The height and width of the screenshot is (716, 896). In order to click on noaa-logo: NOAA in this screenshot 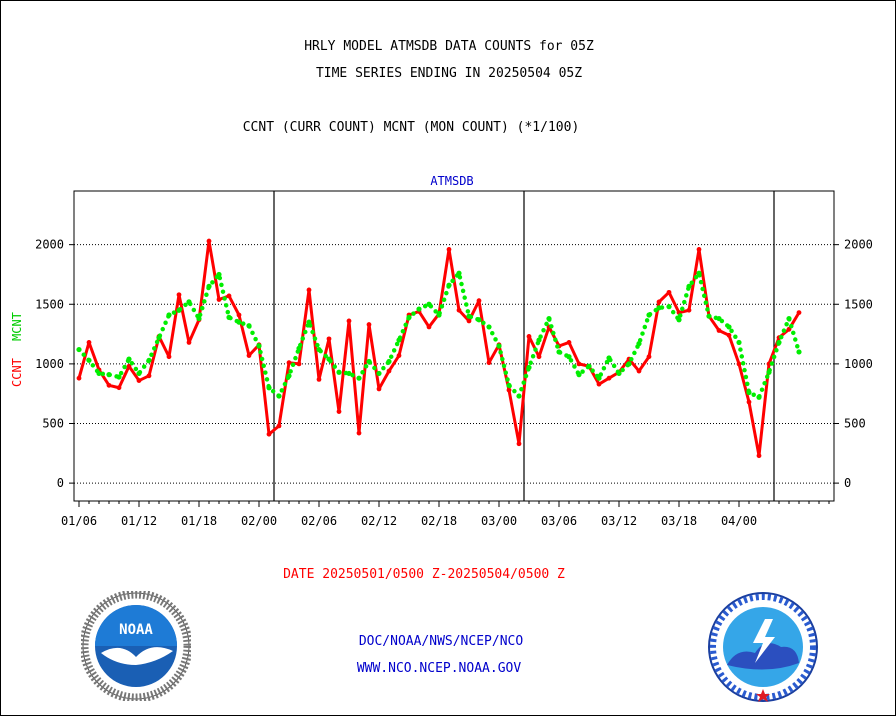, I will do `click(136, 646)`.